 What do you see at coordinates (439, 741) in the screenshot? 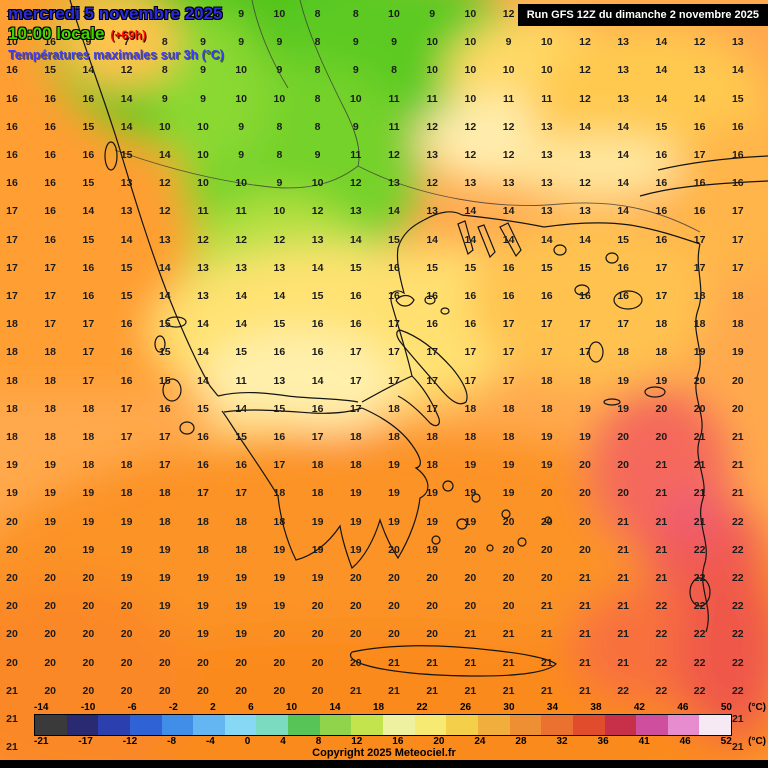
I see `scale-label: 20` at bounding box center [439, 741].